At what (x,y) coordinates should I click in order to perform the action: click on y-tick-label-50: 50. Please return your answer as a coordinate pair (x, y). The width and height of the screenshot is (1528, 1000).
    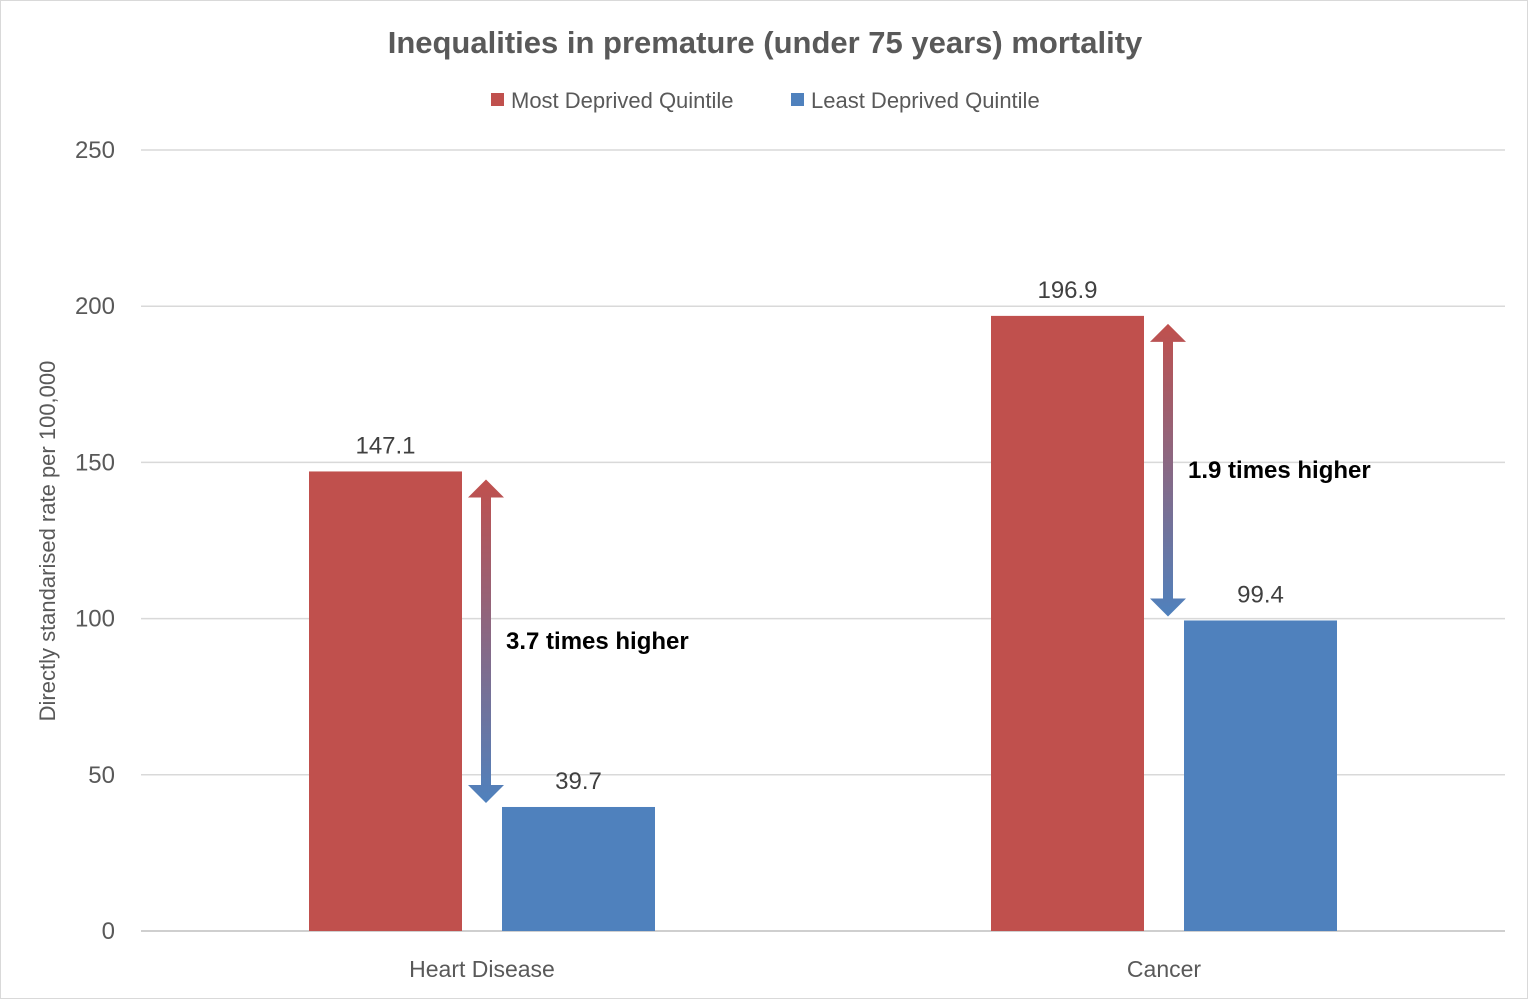
    Looking at the image, I should click on (101, 775).